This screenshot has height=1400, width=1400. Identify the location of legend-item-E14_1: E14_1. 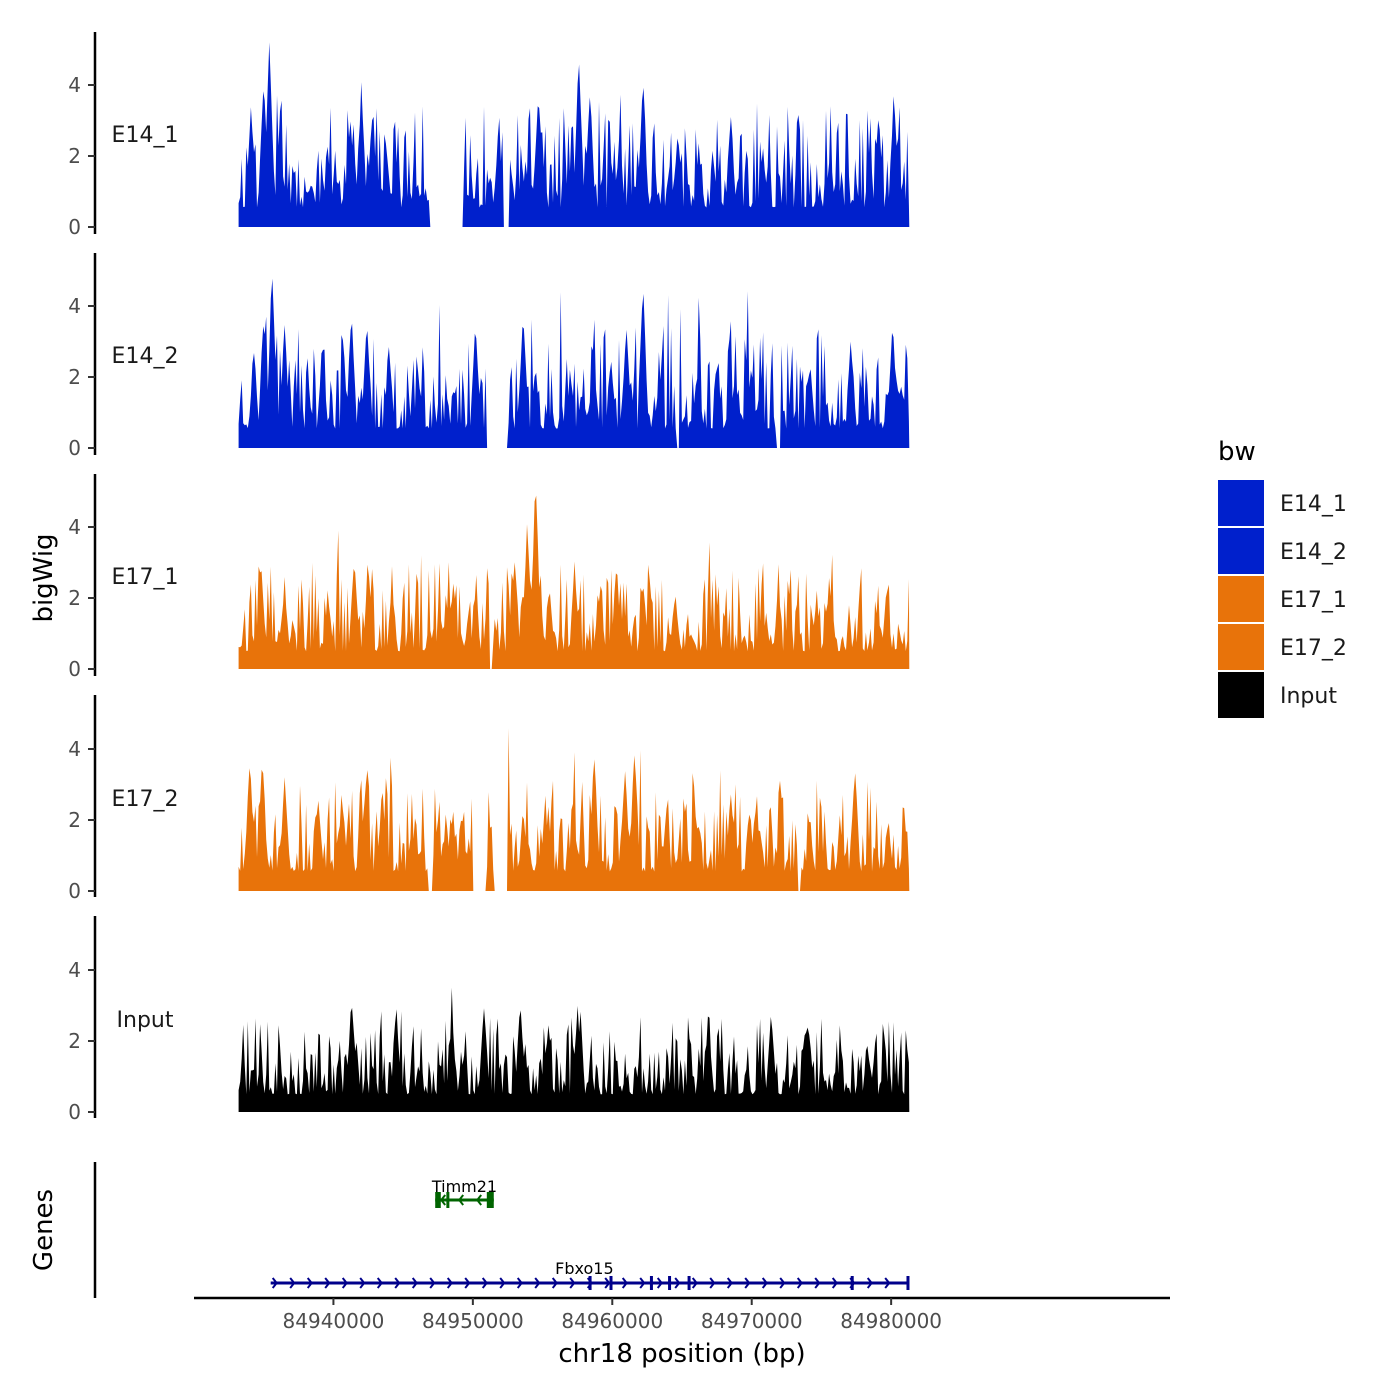
(1282, 503).